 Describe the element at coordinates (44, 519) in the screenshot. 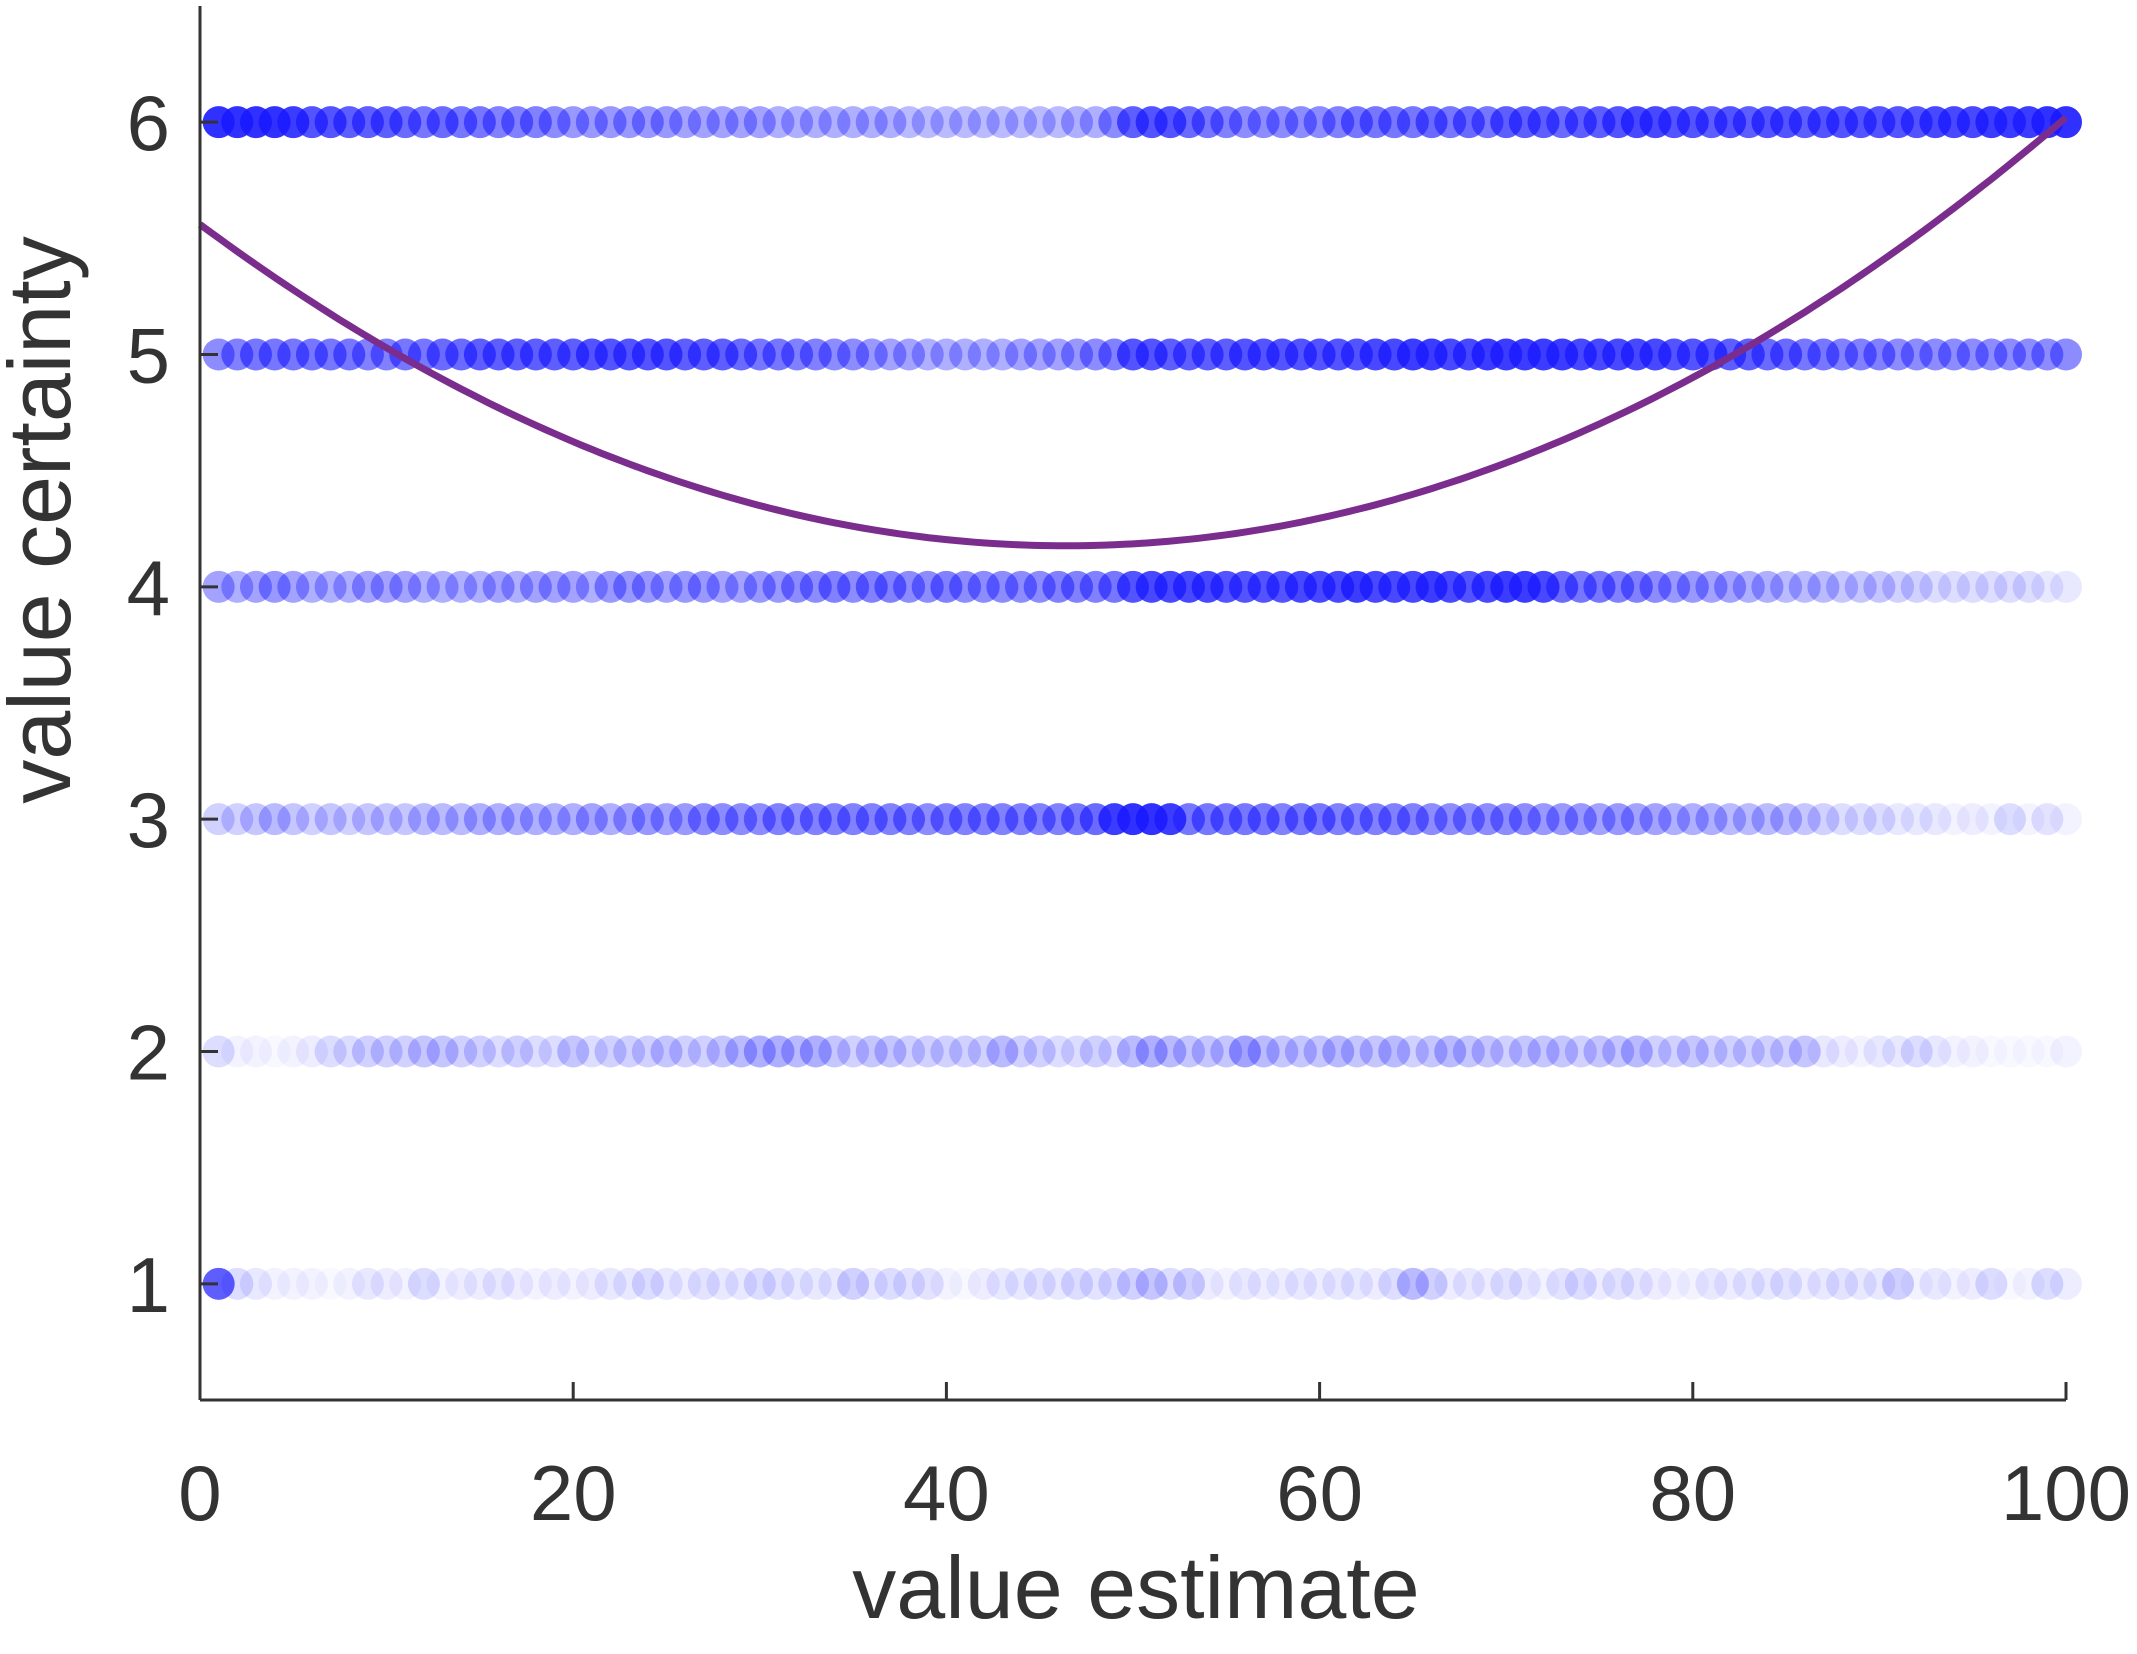

I see `y-axis-title: value certainty` at that location.